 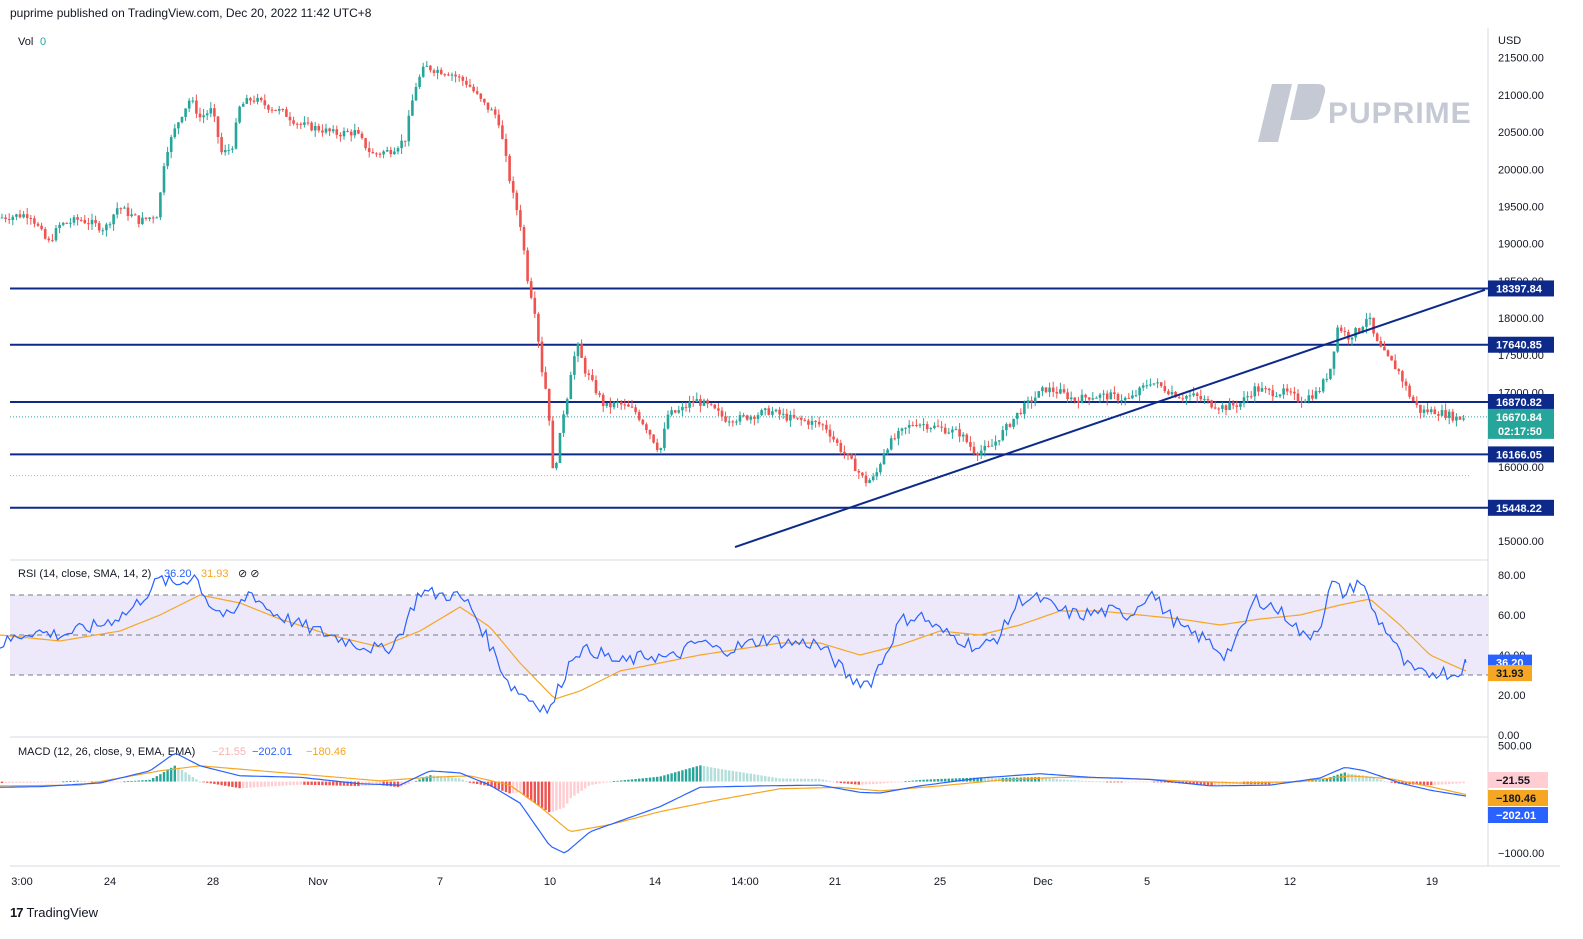 I want to click on tradingview-footer: 17 TradingView, so click(x=54, y=912).